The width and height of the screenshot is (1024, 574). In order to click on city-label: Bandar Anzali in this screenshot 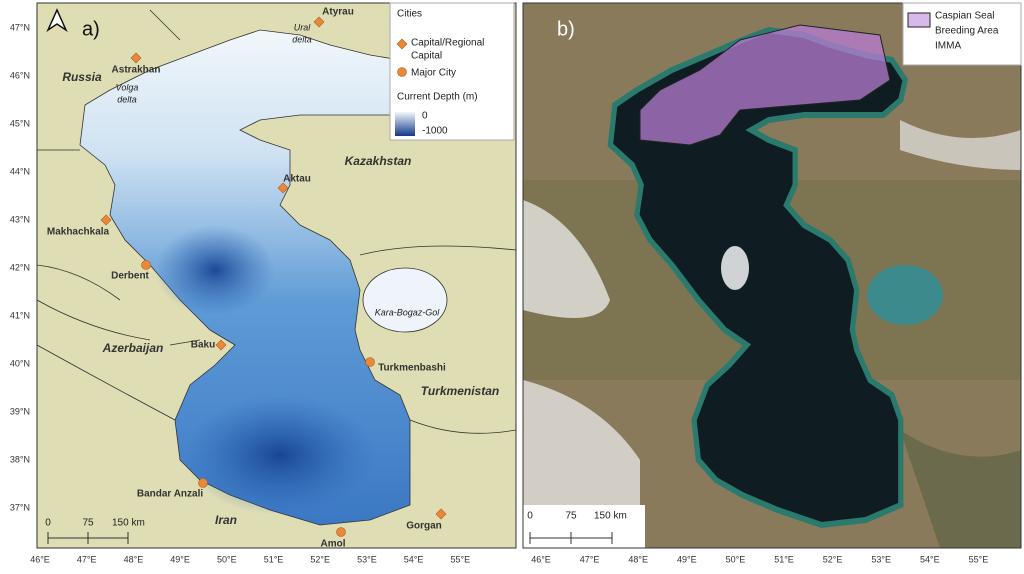, I will do `click(170, 494)`.